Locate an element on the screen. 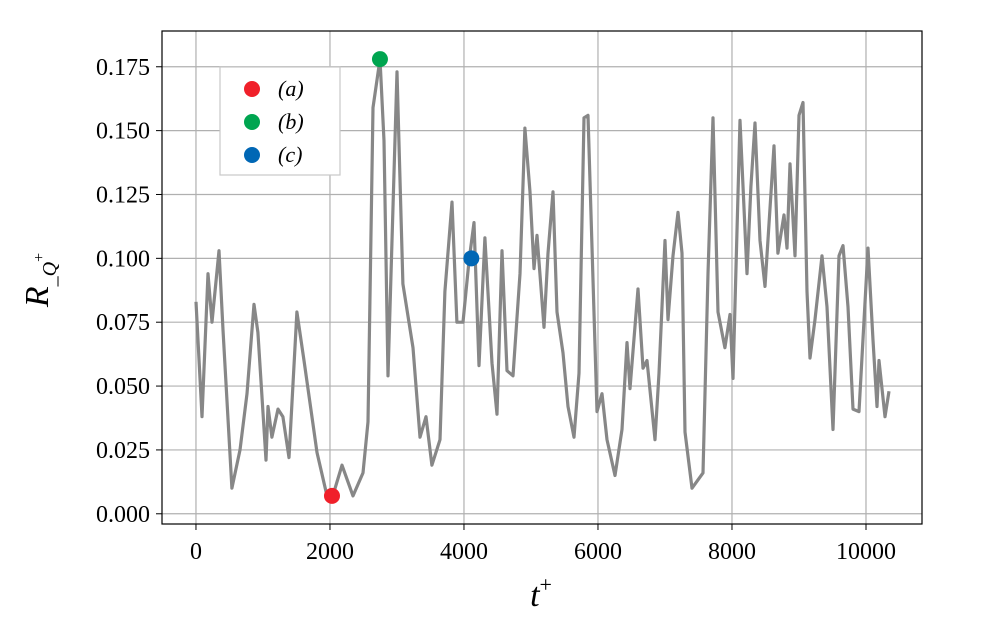 The image size is (984, 623). x-axis-label: t+ is located at coordinates (541, 593).